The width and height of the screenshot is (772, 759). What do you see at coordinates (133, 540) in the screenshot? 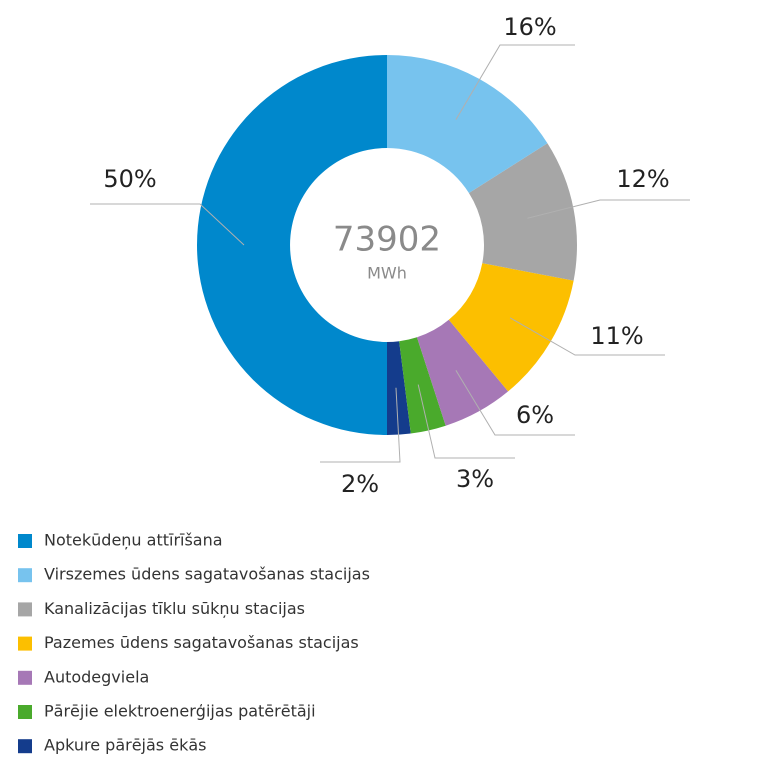
I see `legend-label: Notekūdeņu attīrīšana` at bounding box center [133, 540].